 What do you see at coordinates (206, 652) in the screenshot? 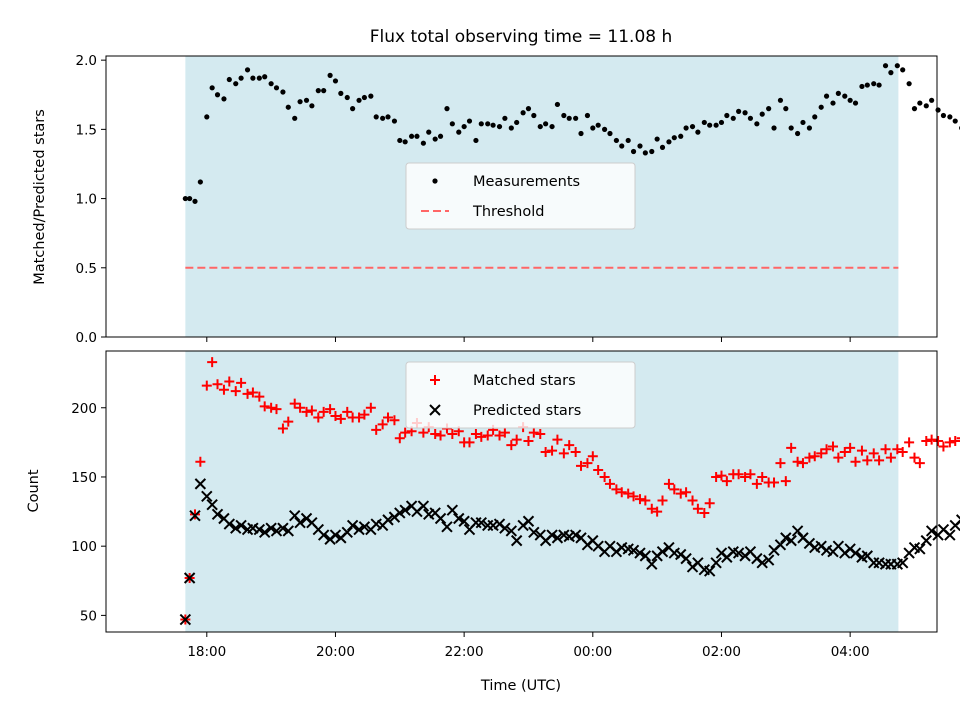
I see `x-tick-label: 18:00` at bounding box center [206, 652].